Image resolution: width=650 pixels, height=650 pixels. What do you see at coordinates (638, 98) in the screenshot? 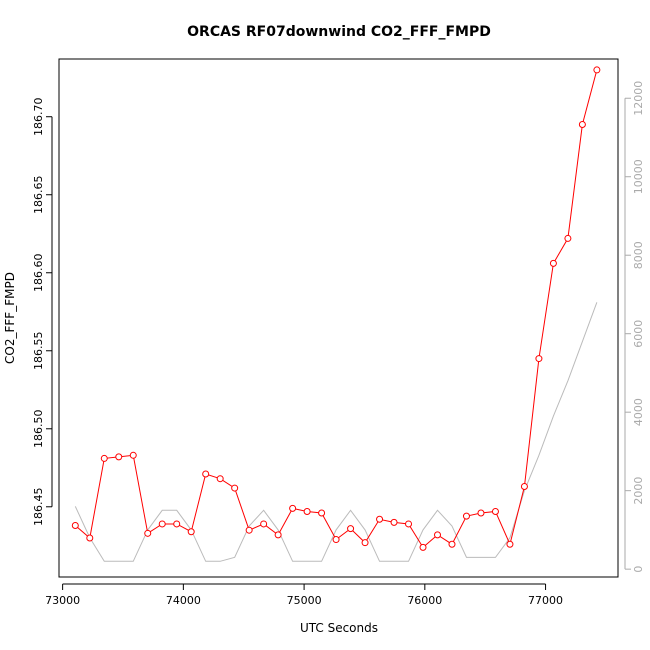
I see `y2-tick-label: 12000` at bounding box center [638, 98].